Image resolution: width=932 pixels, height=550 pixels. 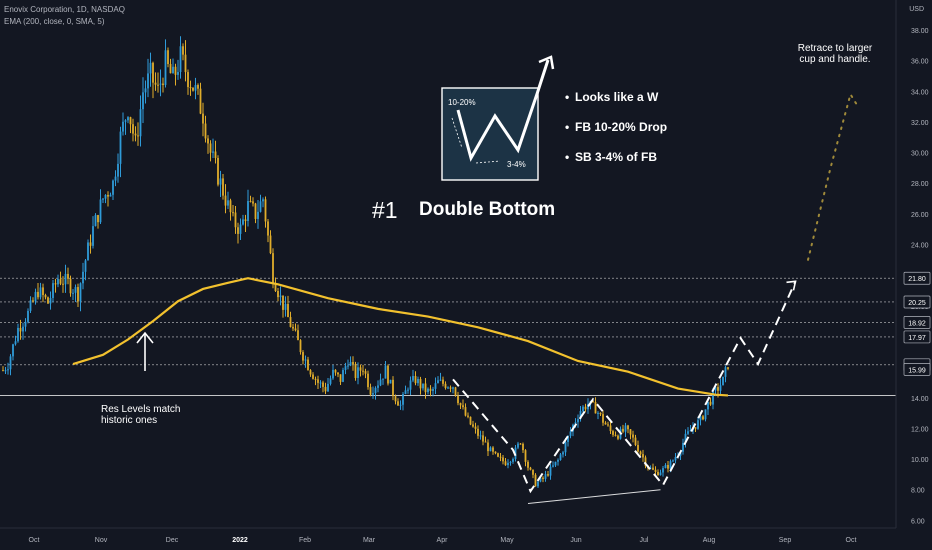 I want to click on price-label: 18.92, so click(x=917, y=323).